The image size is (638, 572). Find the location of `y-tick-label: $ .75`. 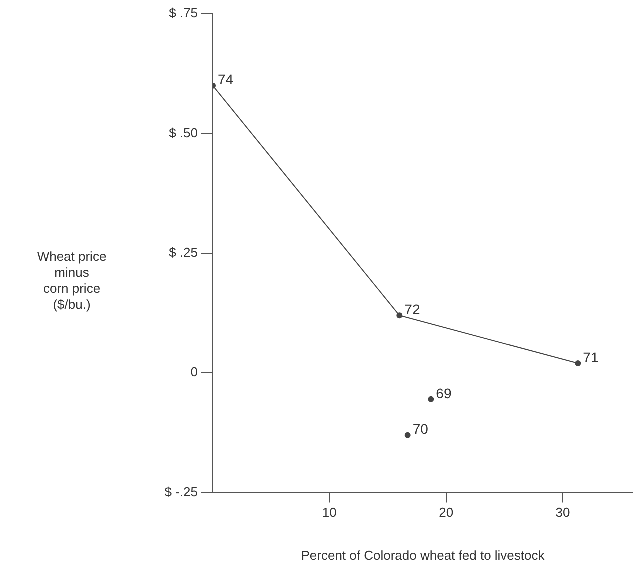

y-tick-label: $ .75 is located at coordinates (183, 13).